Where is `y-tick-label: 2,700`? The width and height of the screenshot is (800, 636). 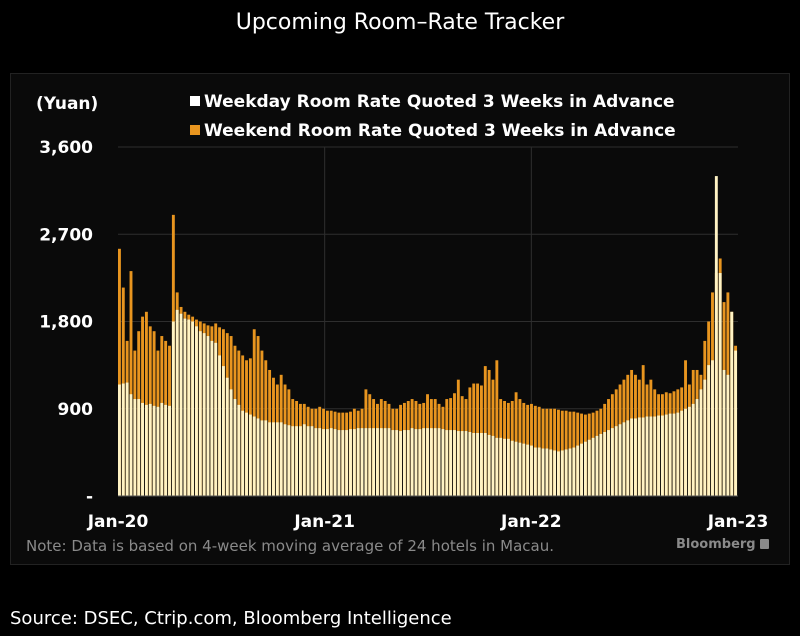
y-tick-label: 2,700 is located at coordinates (66, 235).